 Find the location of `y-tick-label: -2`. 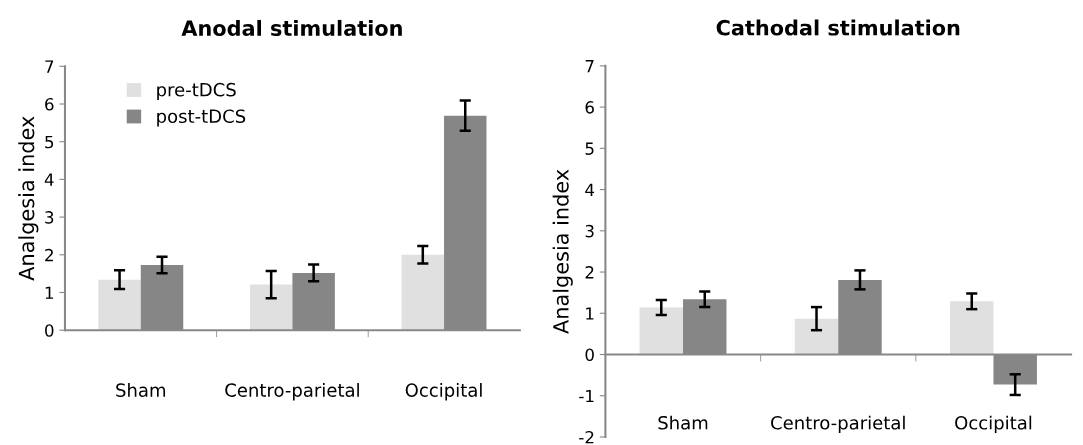

y-tick-label: -2 is located at coordinates (586, 437).